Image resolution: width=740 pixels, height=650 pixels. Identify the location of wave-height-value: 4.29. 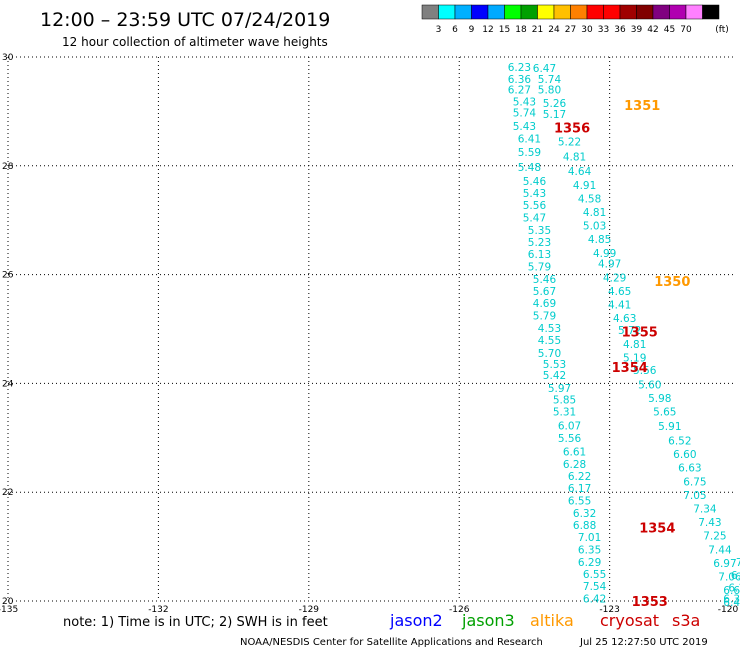
(614, 278).